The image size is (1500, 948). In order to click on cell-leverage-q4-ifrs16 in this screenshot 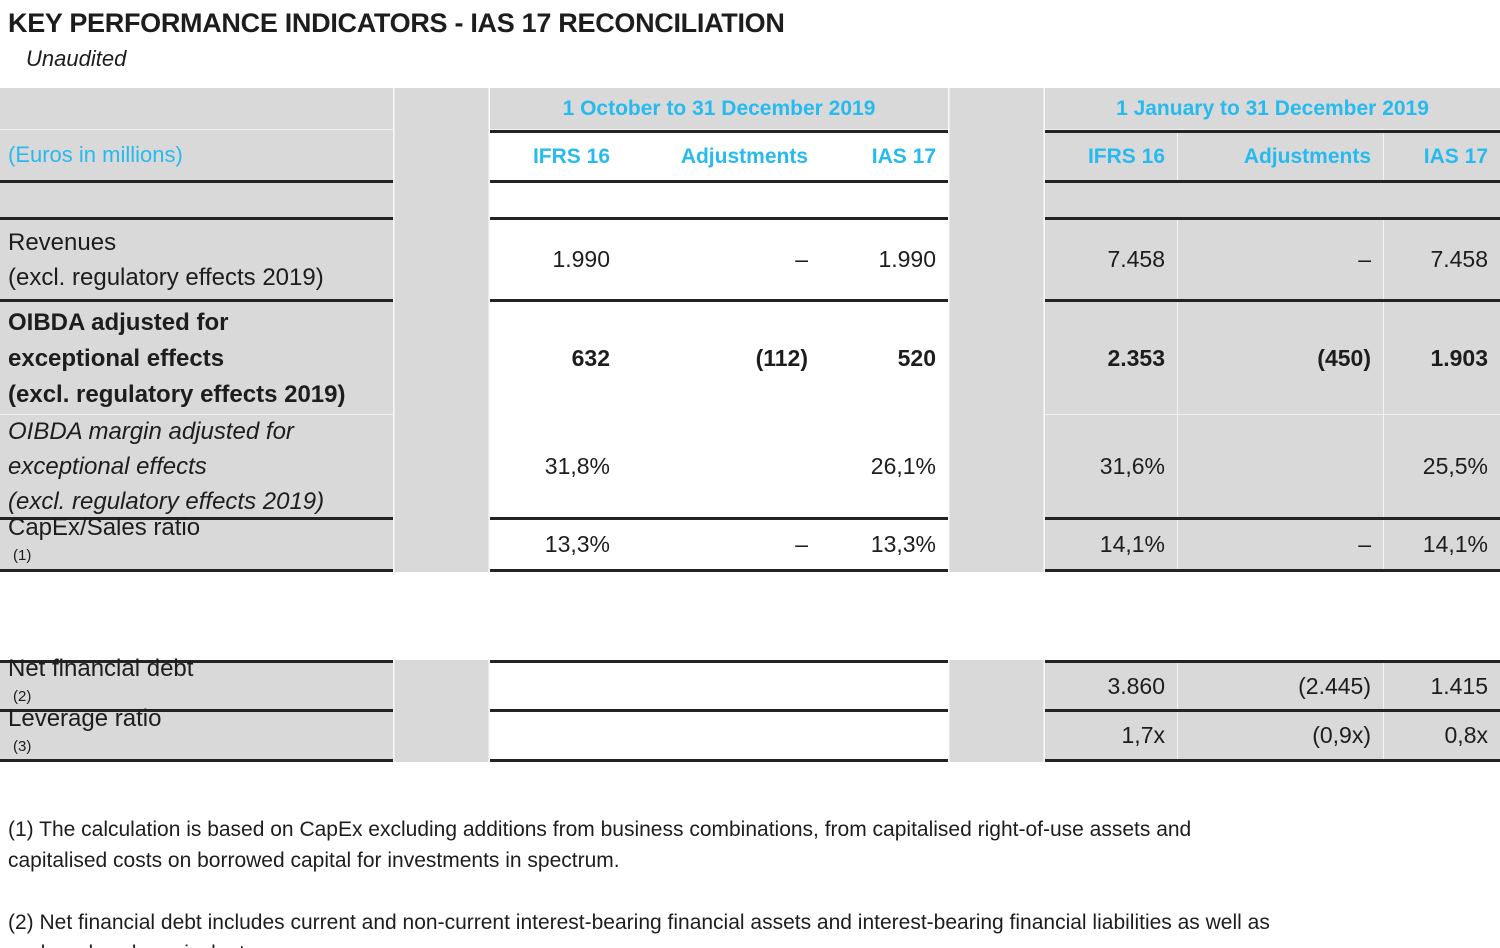, I will do `click(556, 735)`.